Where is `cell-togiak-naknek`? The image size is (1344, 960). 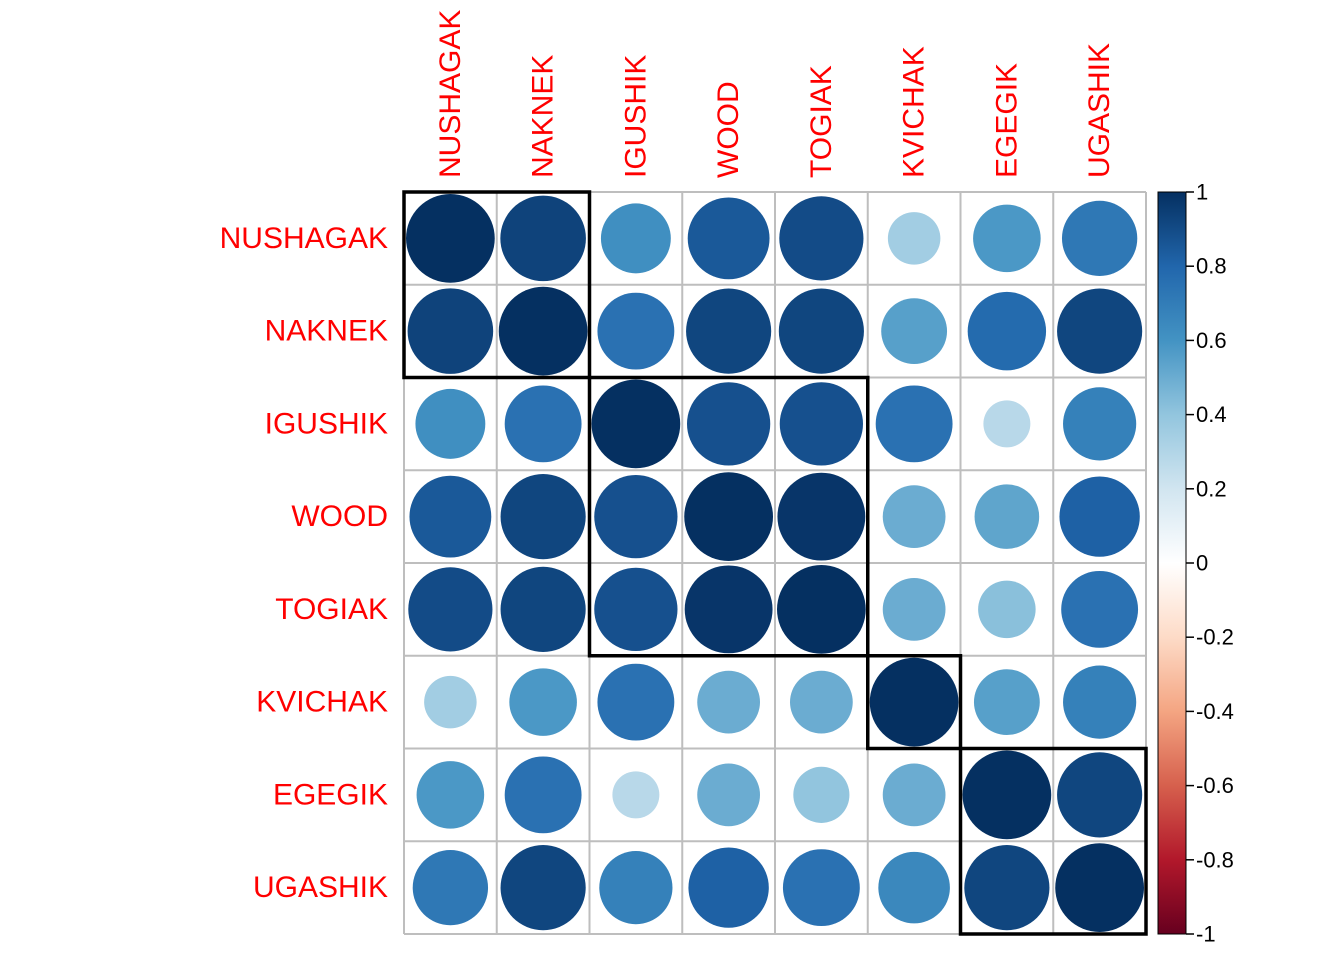 cell-togiak-naknek is located at coordinates (543, 609).